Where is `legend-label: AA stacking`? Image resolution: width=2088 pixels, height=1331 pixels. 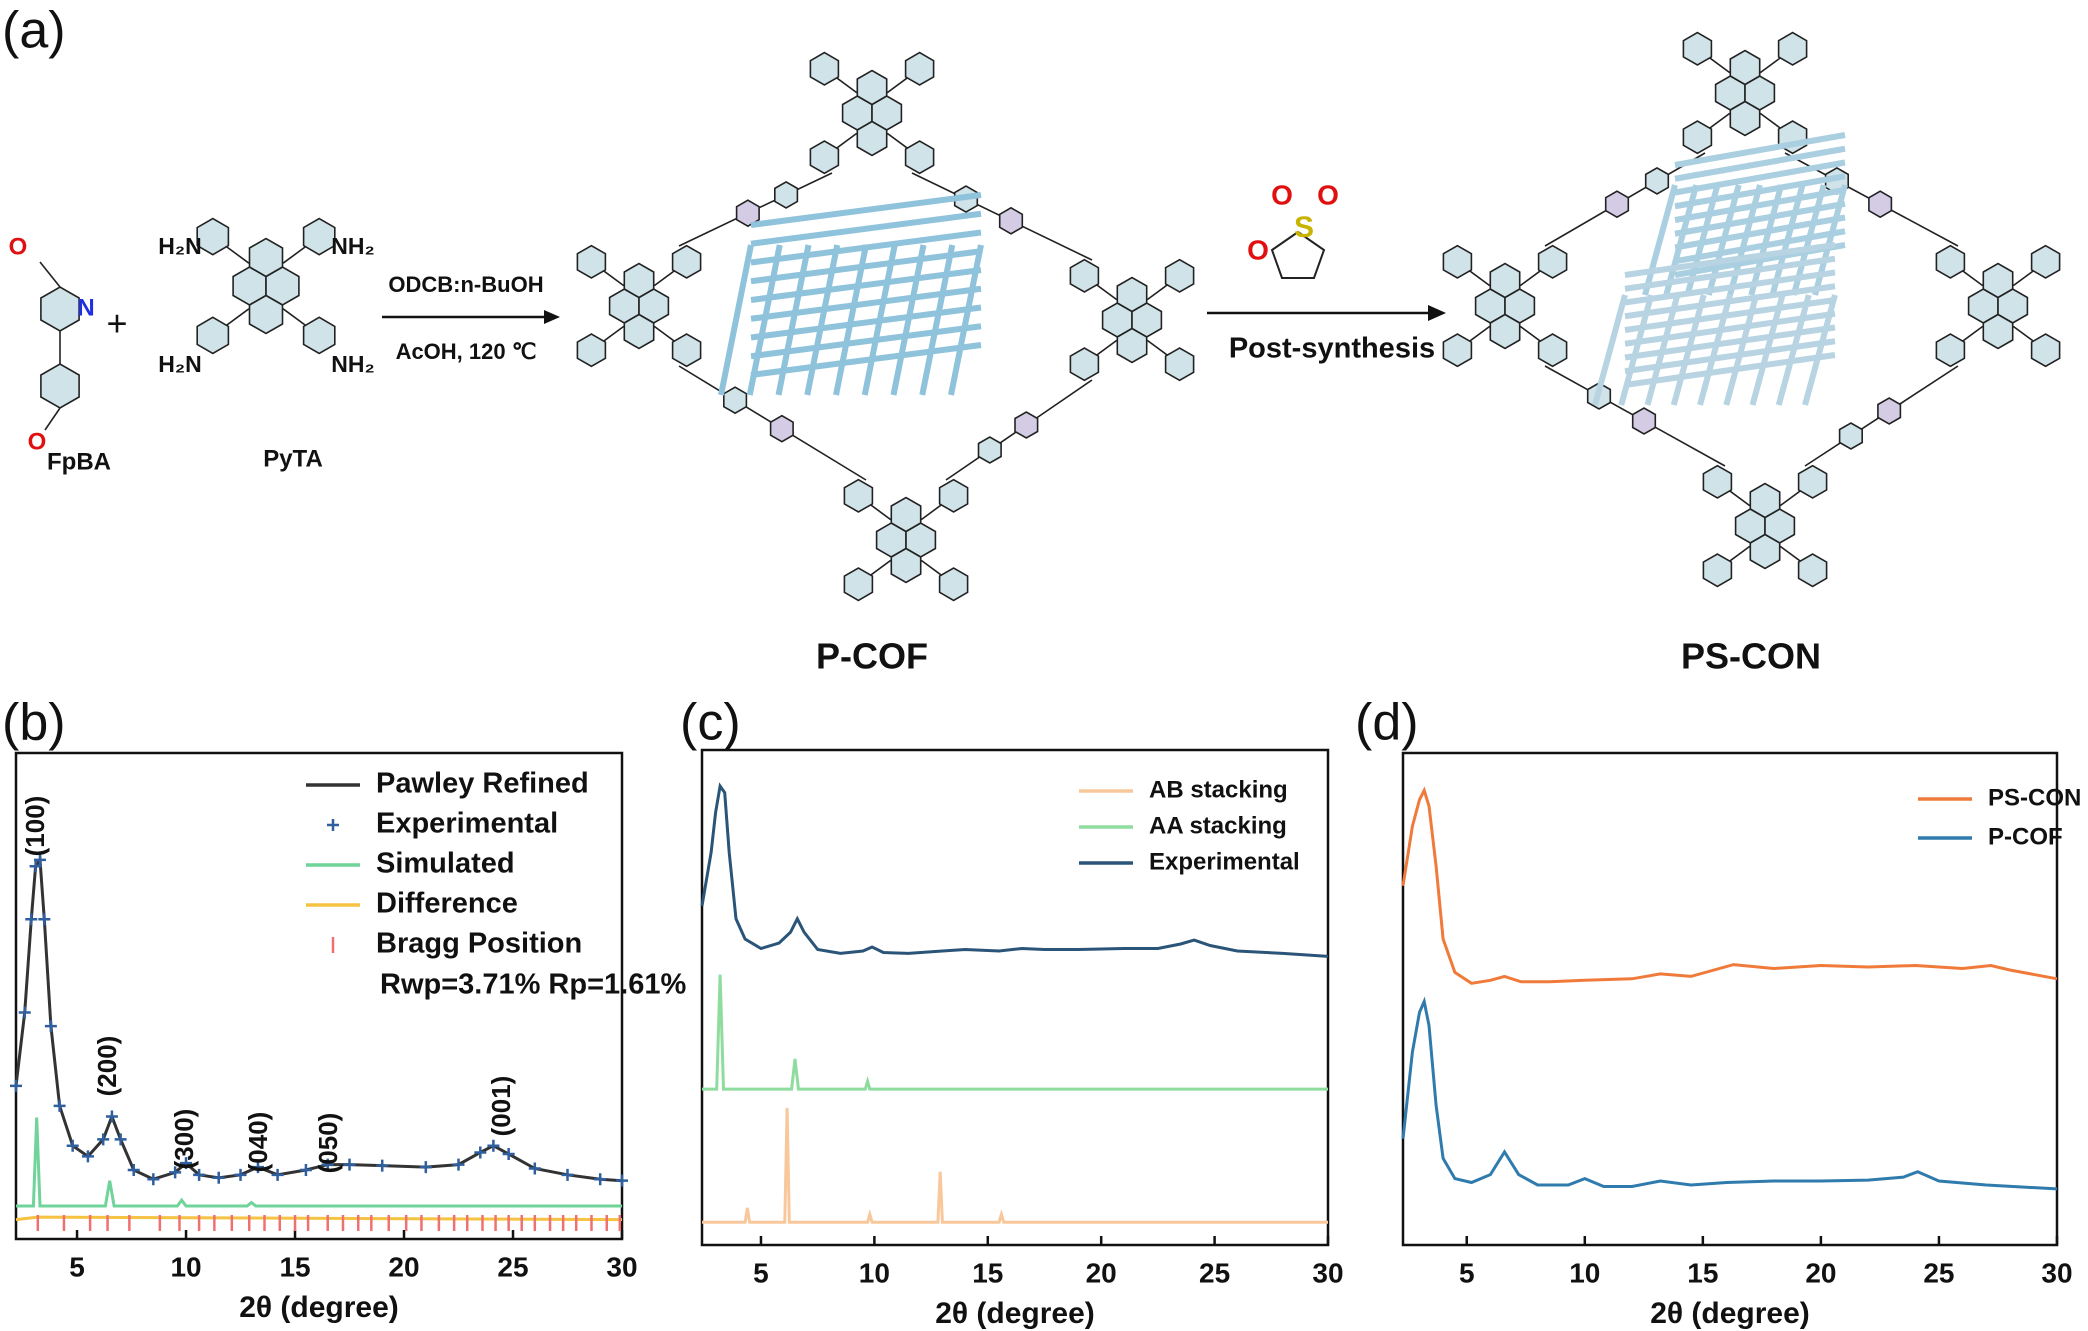 legend-label: AA stacking is located at coordinates (1218, 825).